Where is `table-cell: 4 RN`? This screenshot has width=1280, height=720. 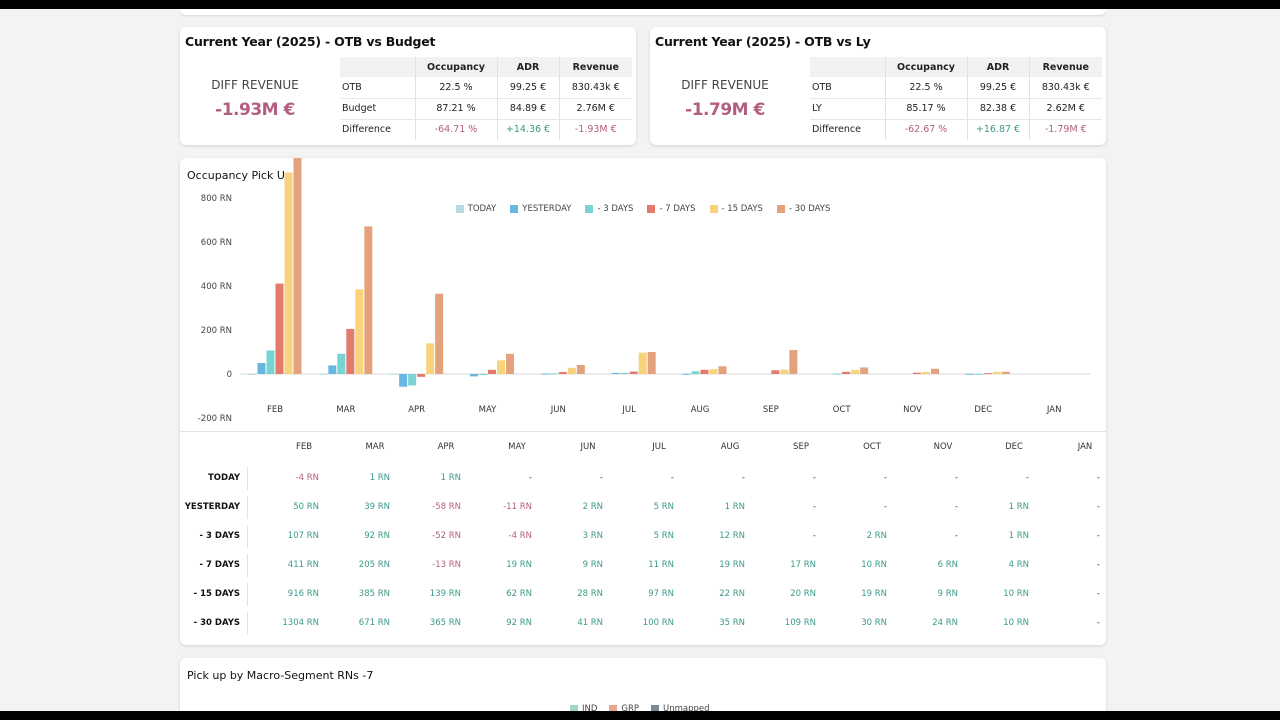 table-cell: 4 RN is located at coordinates (1018, 565).